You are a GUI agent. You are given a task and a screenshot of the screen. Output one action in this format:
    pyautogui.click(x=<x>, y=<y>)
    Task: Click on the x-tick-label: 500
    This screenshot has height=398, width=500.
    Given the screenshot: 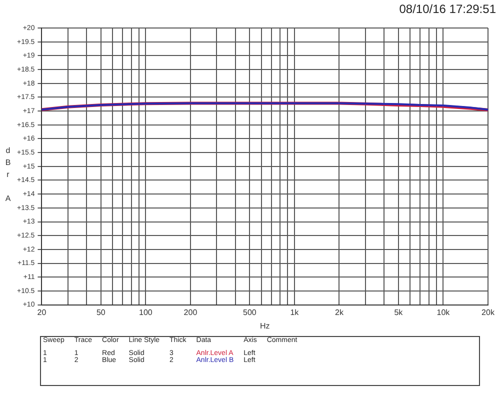 What is the action you would take?
    pyautogui.click(x=249, y=312)
    